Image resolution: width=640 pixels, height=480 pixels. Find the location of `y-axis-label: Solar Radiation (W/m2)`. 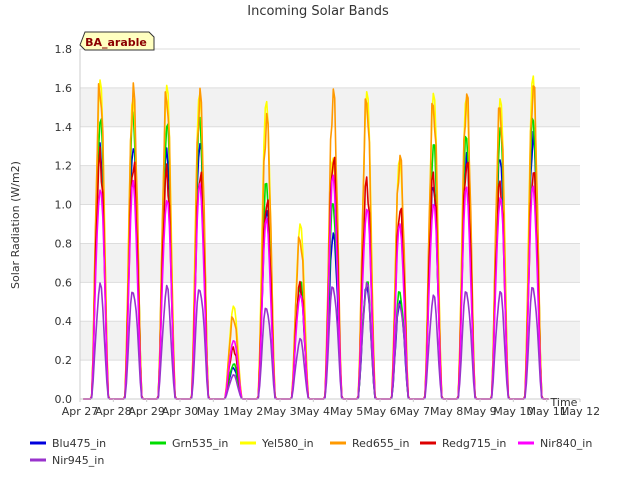

y-axis-label: Solar Radiation (W/m2) is located at coordinates (15, 225).